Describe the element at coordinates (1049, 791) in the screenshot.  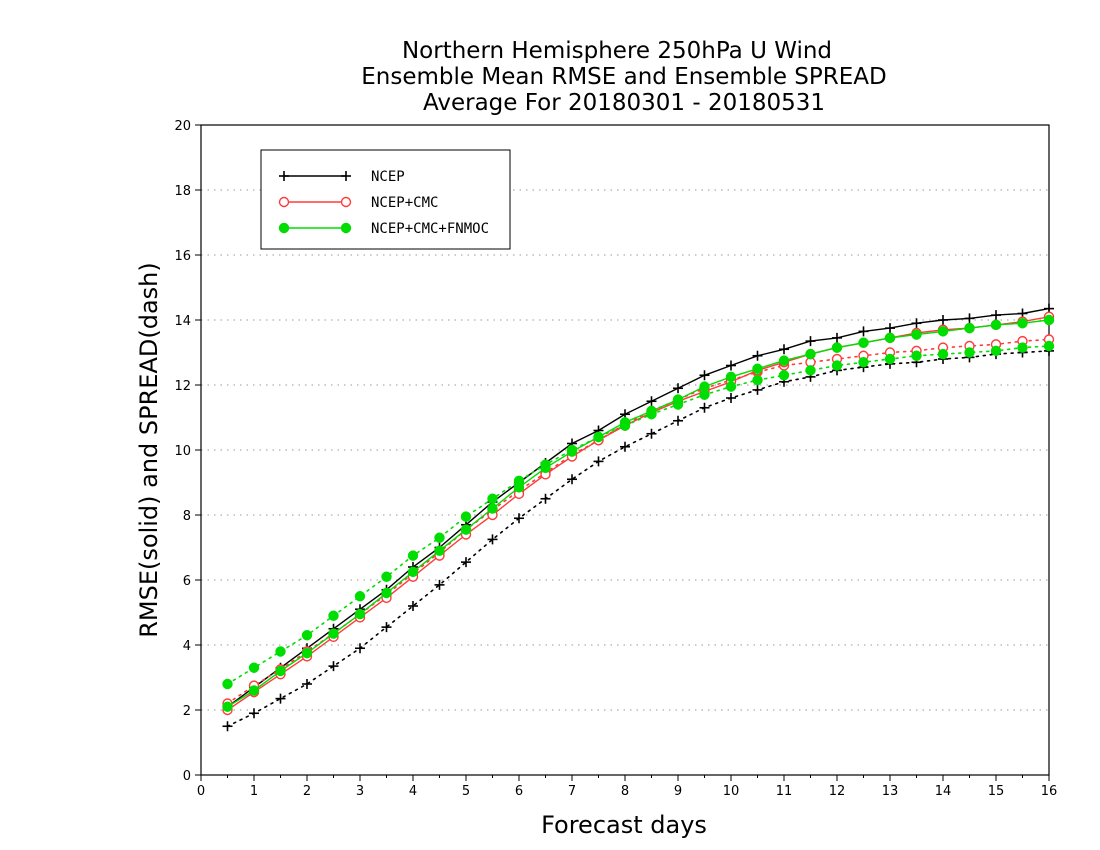
I see `x-tick-label: 16` at that location.